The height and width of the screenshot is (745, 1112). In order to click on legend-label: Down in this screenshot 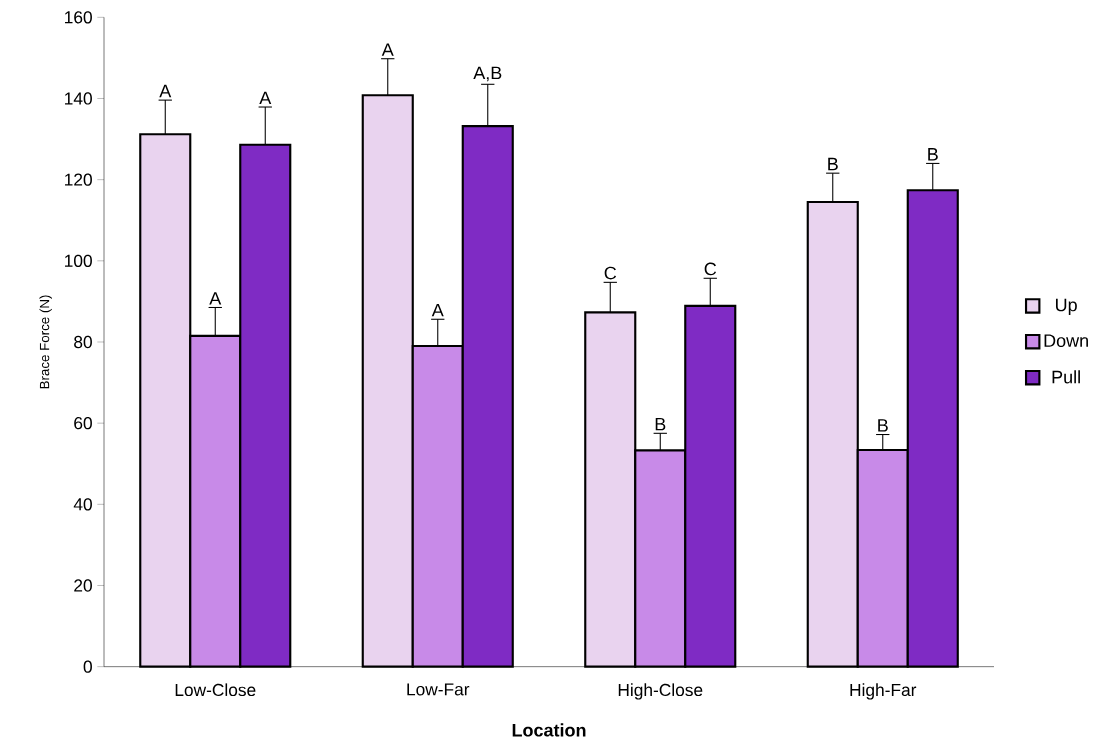, I will do `click(1066, 340)`.